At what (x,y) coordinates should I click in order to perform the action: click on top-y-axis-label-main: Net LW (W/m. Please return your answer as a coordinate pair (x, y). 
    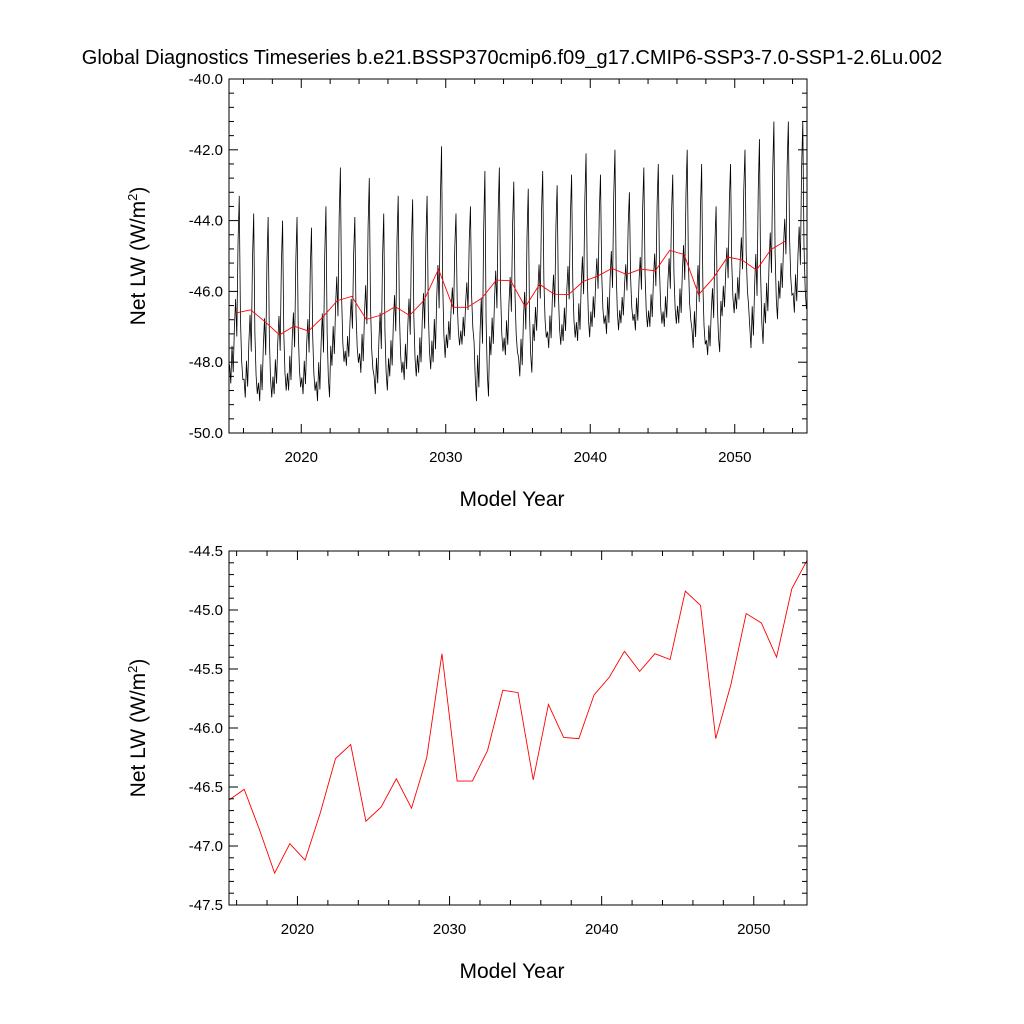
    Looking at the image, I should click on (138, 263).